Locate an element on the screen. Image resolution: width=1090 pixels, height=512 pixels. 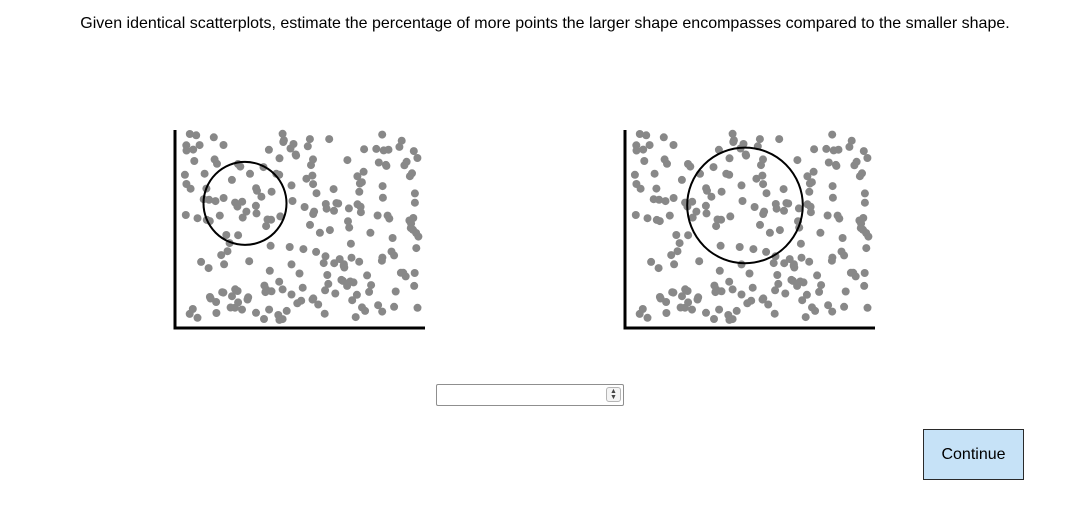
continue-button: Continue is located at coordinates (973, 454).